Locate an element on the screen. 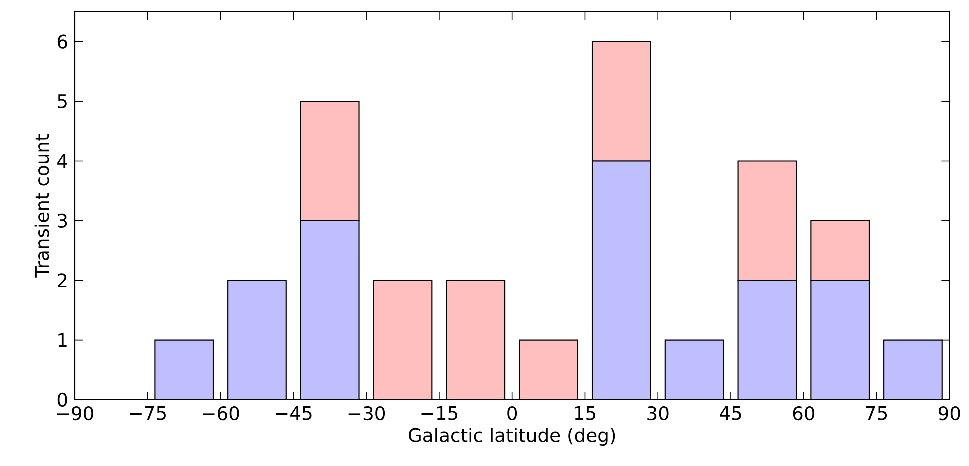 This screenshot has width=969, height=466. y-tick-label: 4 is located at coordinates (63, 161).